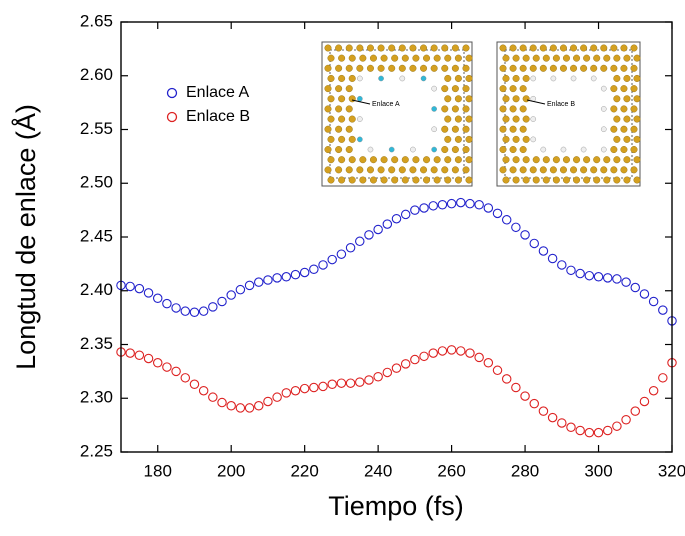  Describe the element at coordinates (451, 470) in the screenshot. I see `x-tick-label: 260` at that location.